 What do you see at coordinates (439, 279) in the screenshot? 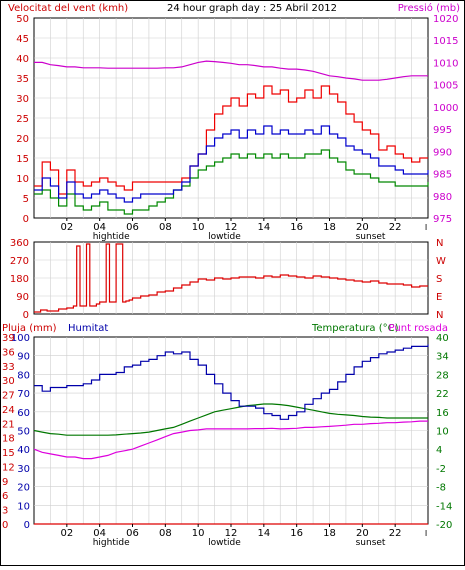
I see `compass-label: S` at bounding box center [439, 279].